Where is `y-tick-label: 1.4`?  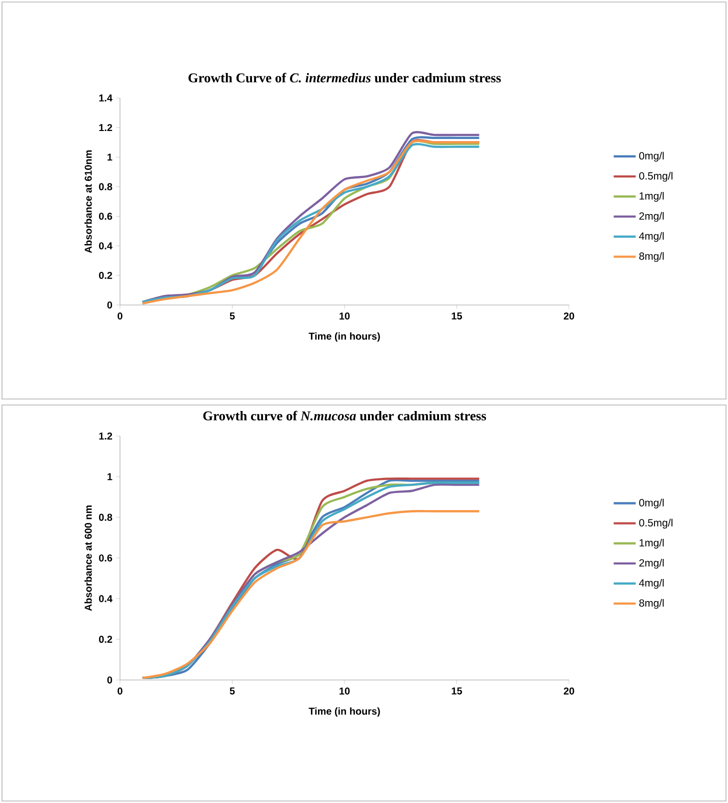 y-tick-label: 1.4 is located at coordinates (105, 98).